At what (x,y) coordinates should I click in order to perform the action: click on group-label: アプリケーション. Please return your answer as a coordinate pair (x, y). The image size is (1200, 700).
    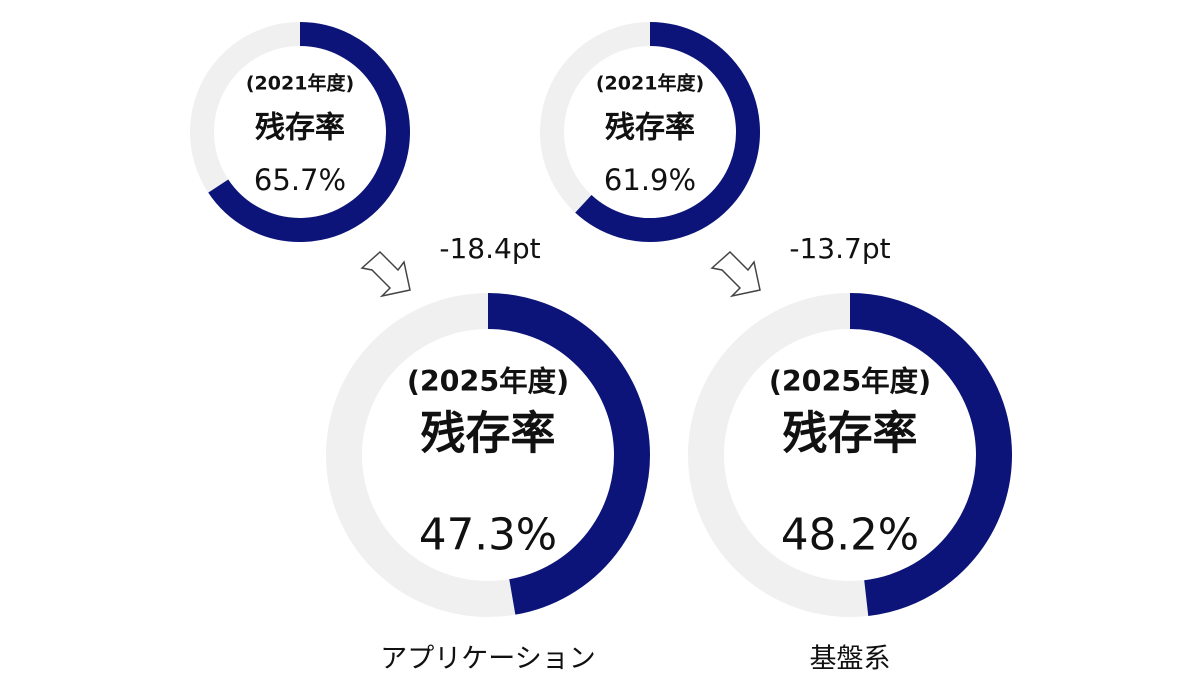
    Looking at the image, I should click on (487, 659).